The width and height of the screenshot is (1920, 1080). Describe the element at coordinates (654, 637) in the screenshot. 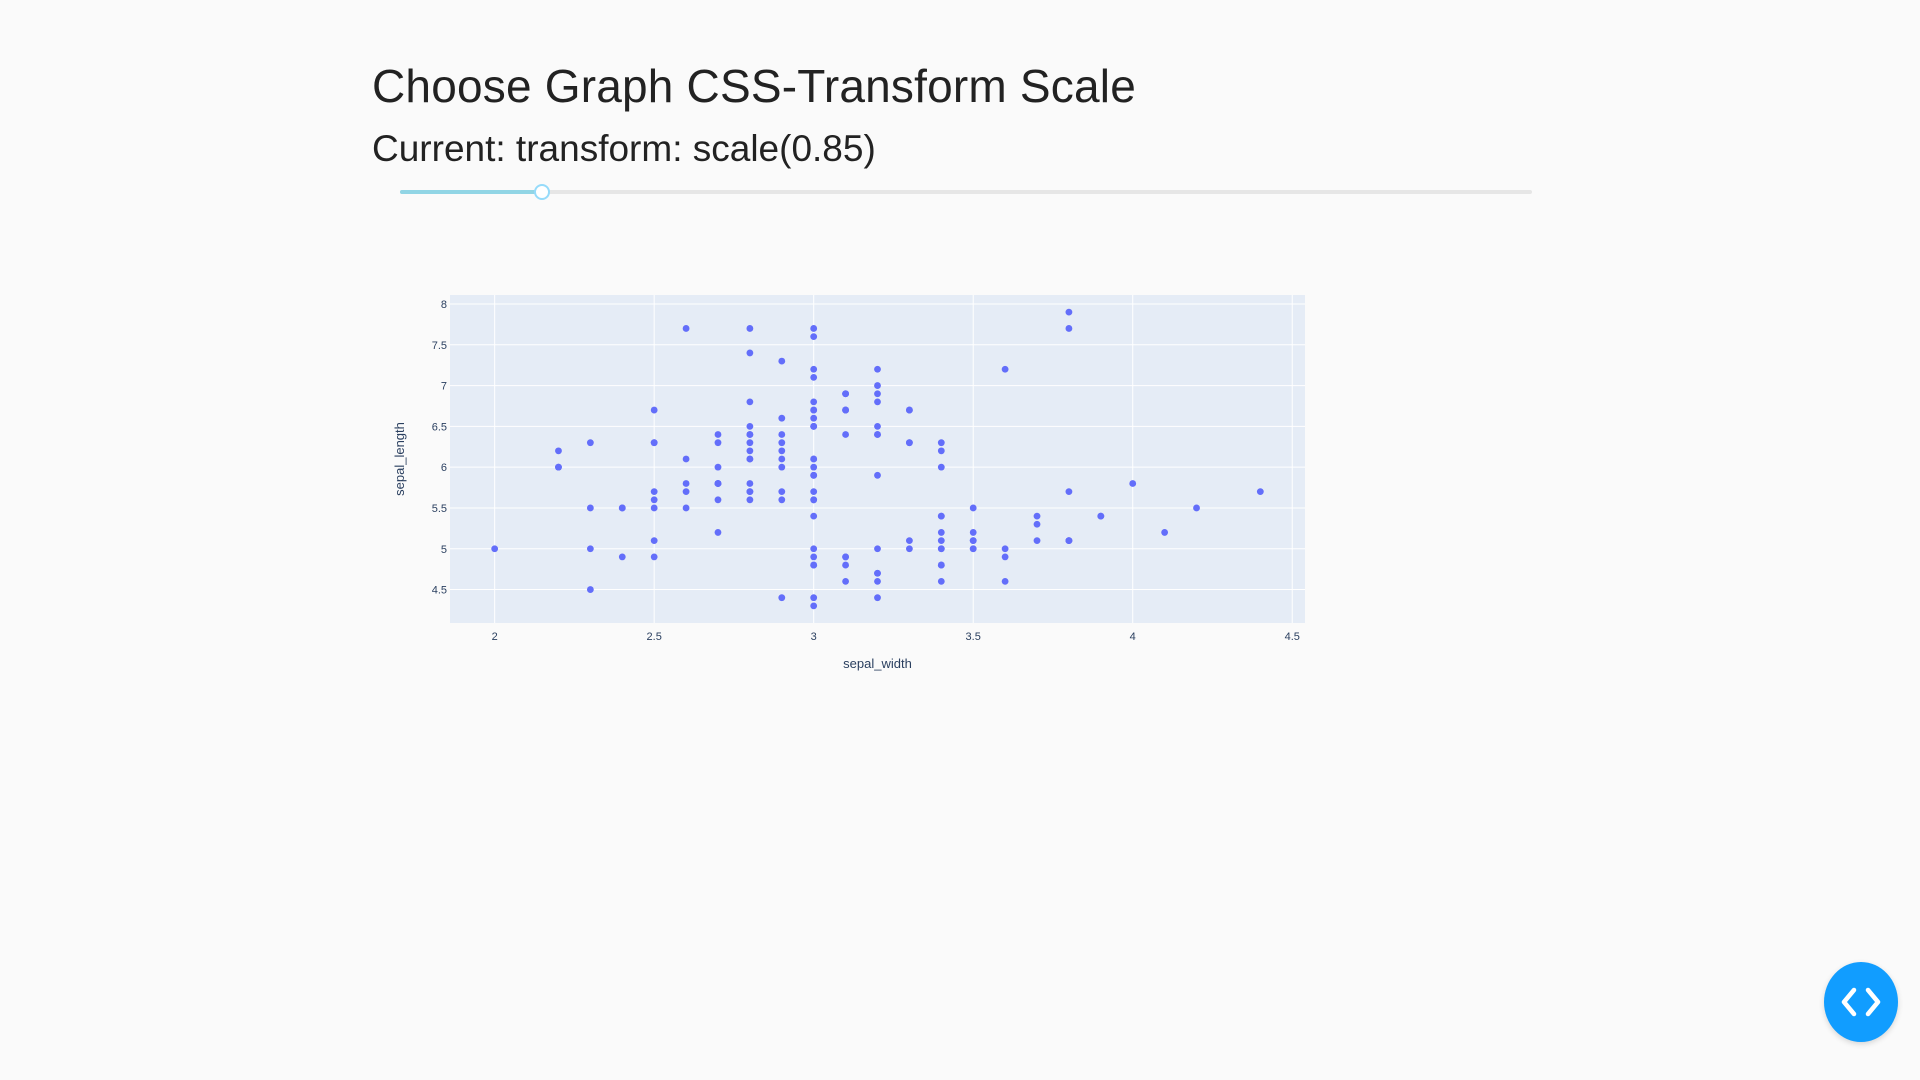

I see `x-tick-label: 2.5` at that location.